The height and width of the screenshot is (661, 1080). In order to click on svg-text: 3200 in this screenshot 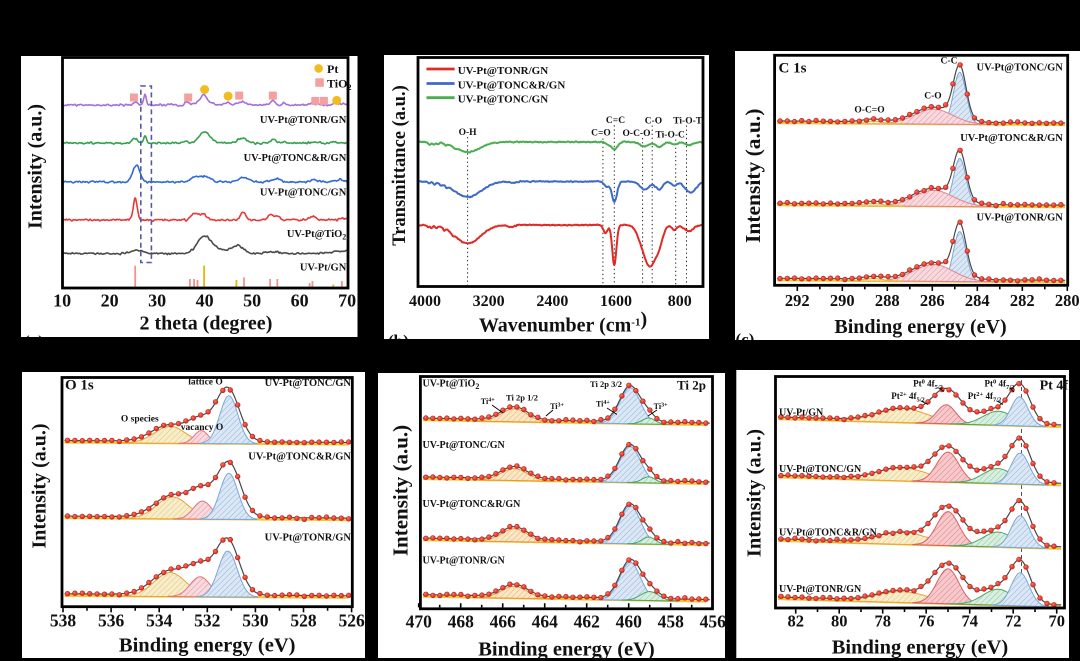, I will do `click(489, 301)`.